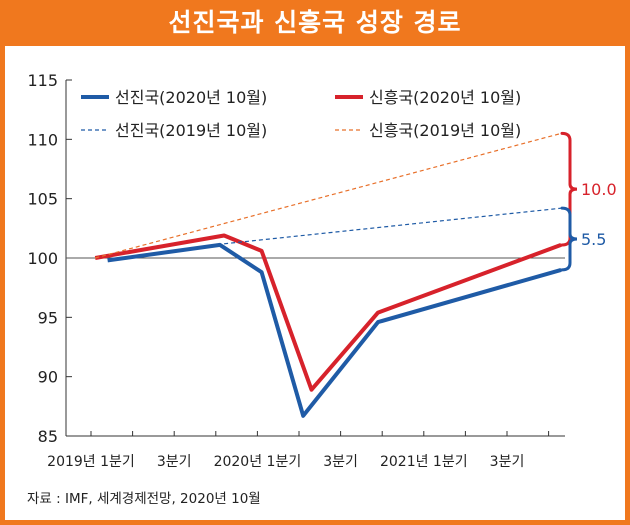  What do you see at coordinates (42, 199) in the screenshot?
I see `y-tick-label: 105` at bounding box center [42, 199].